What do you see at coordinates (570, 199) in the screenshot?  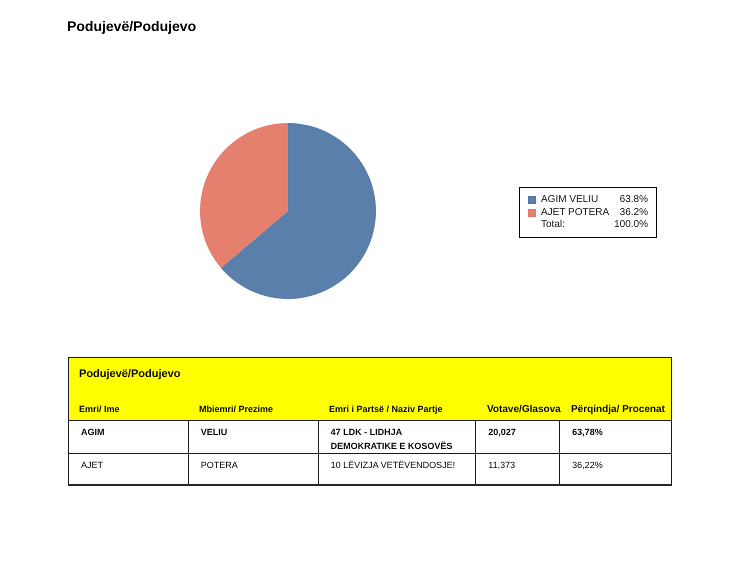 I see `legend-label: AGIM VELIU` at bounding box center [570, 199].